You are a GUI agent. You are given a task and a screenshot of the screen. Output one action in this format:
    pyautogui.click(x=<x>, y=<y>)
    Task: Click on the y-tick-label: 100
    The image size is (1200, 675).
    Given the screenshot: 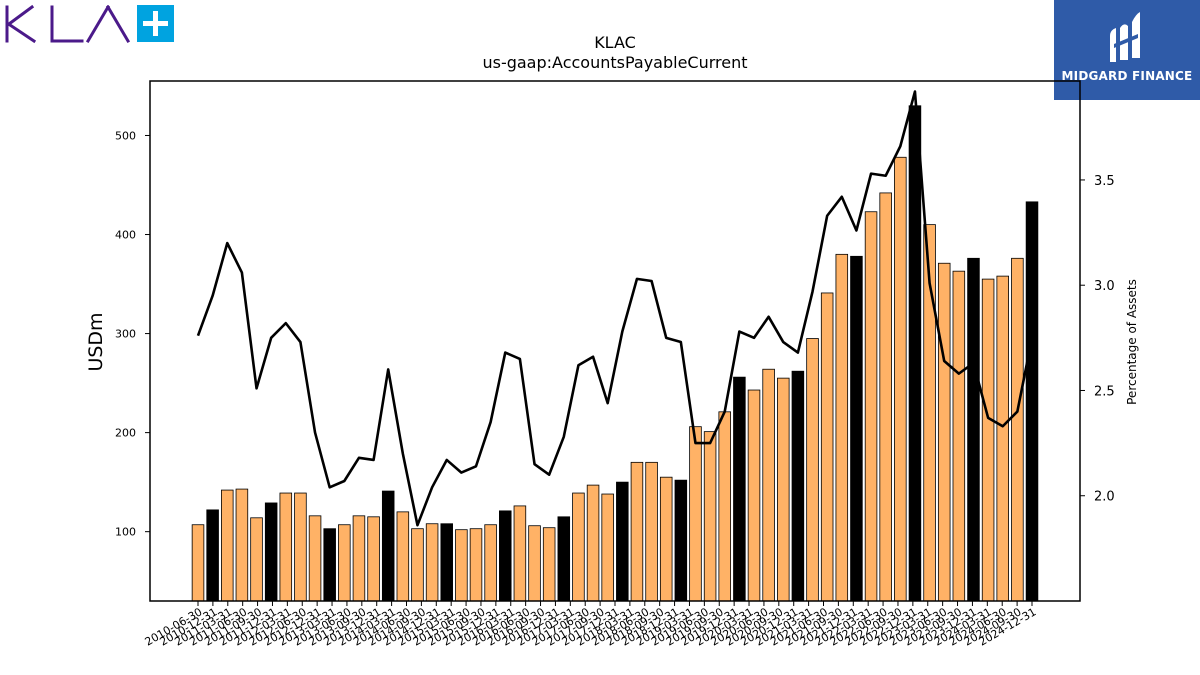 What is the action you would take?
    pyautogui.click(x=125, y=532)
    